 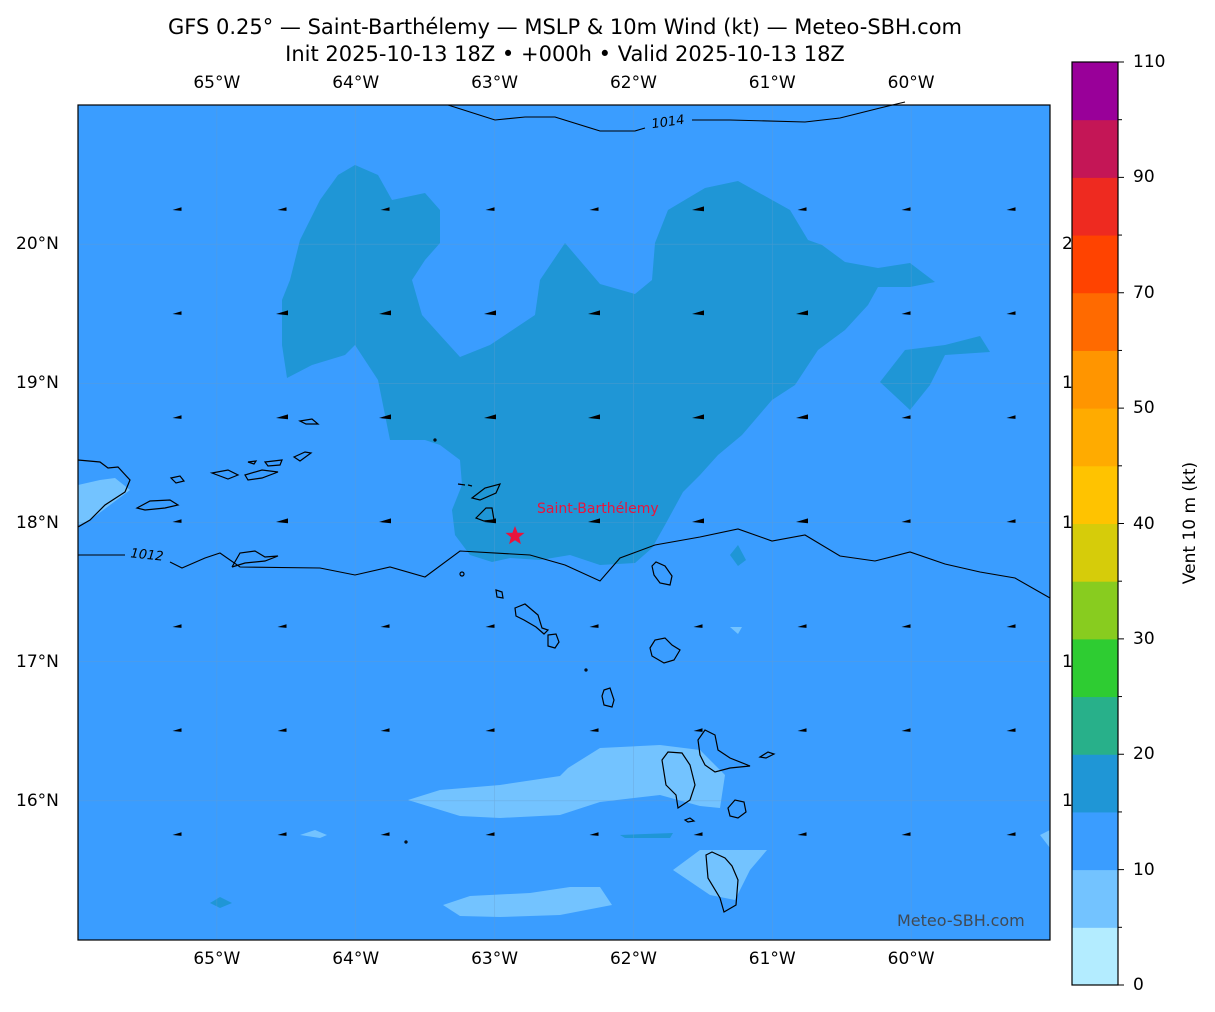 What do you see at coordinates (633, 83) in the screenshot?
I see `lon-label: 62°W` at bounding box center [633, 83].